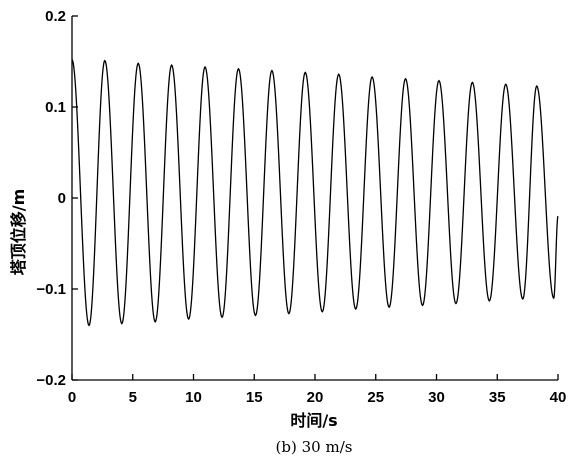  I want to click on y-tick-label: 0, so click(62, 198).